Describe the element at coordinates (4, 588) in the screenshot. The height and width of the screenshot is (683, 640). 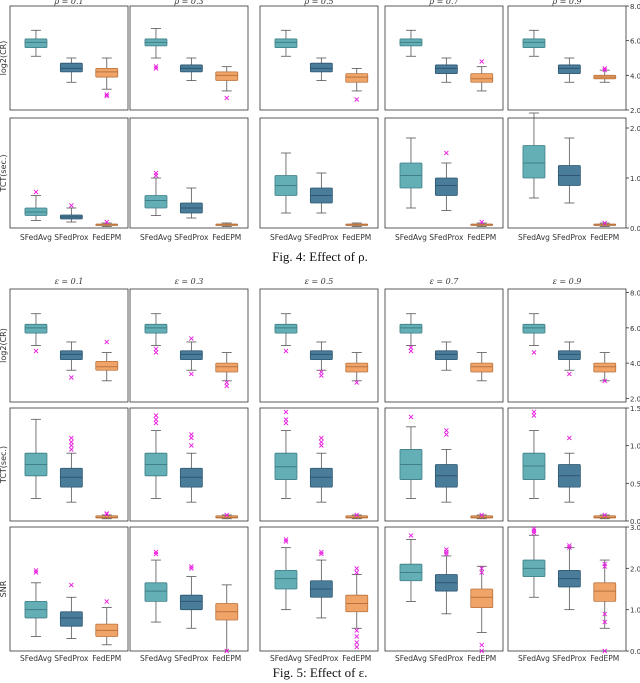
I see `fig5-ylabel: SNR` at that location.